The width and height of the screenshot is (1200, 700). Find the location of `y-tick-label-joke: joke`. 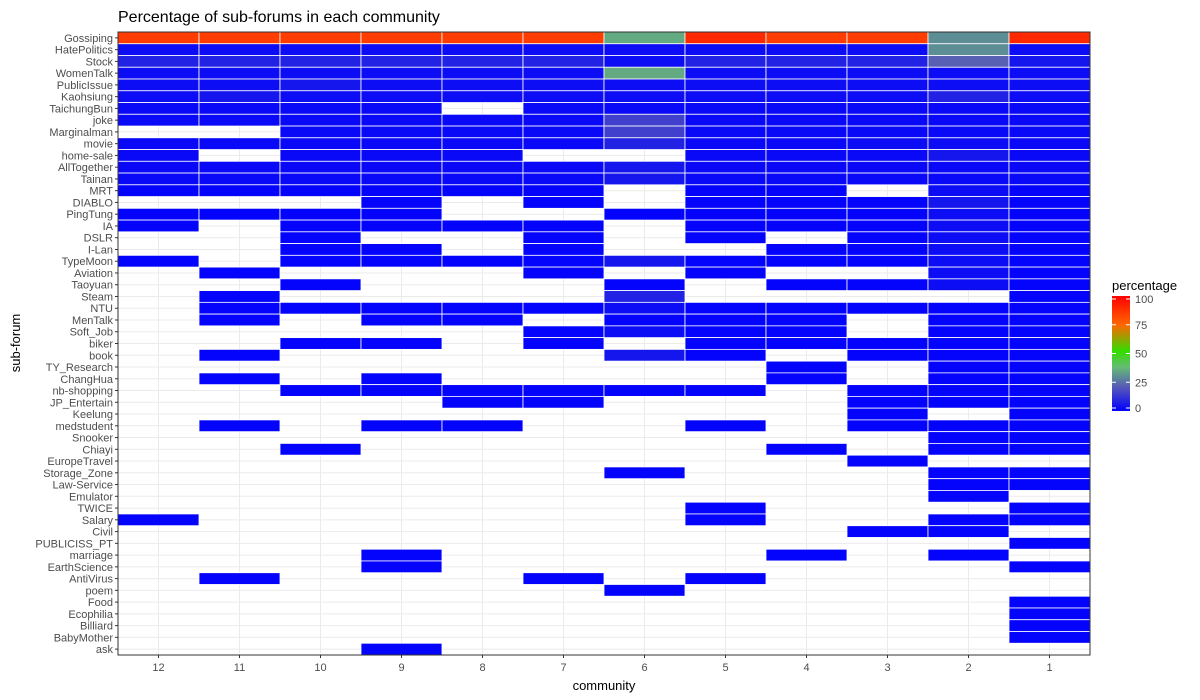

y-tick-label-joke: joke is located at coordinates (102, 121).